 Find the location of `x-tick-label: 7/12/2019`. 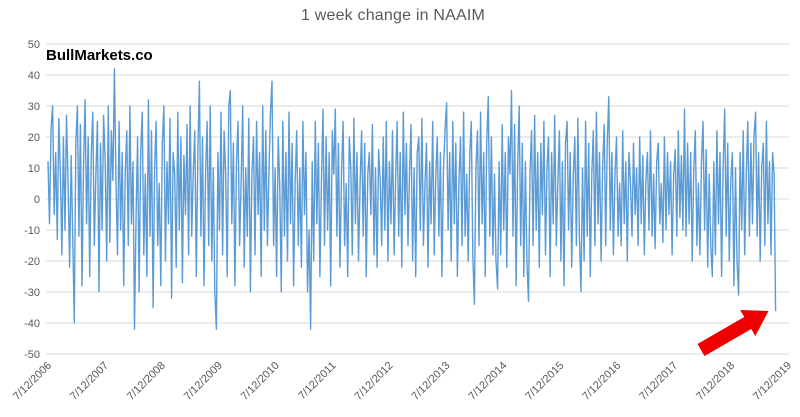

x-tick-label: 7/12/2019 is located at coordinates (772, 381).